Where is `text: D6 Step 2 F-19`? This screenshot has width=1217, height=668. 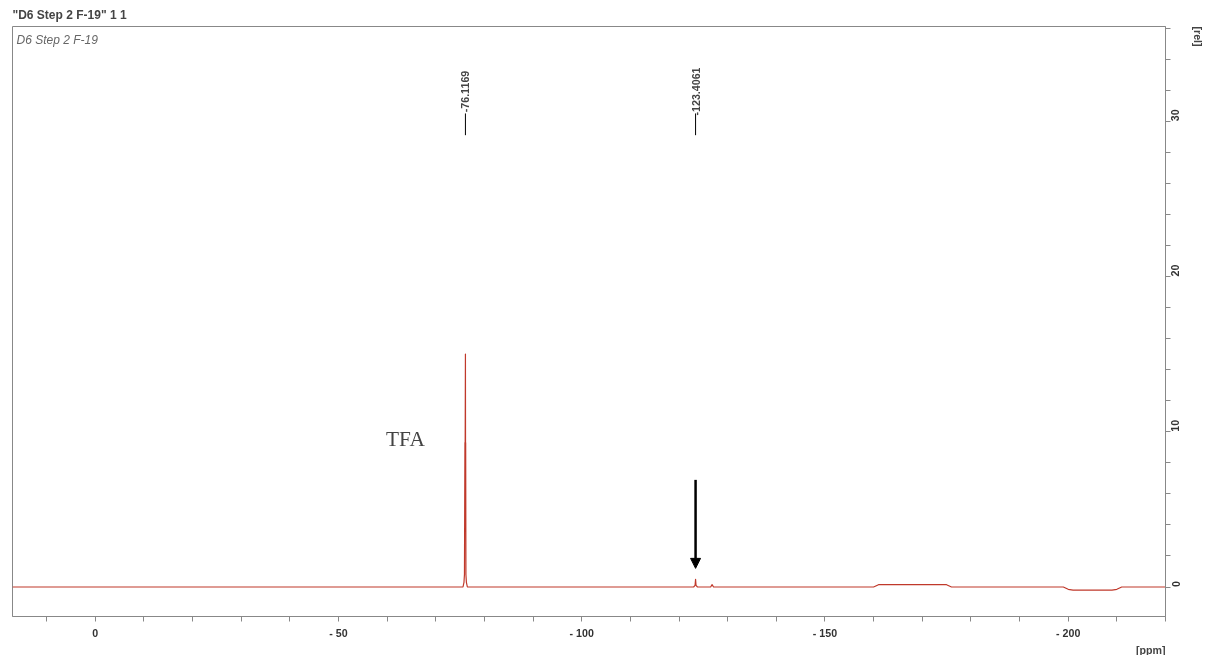
text: D6 Step 2 F-19 is located at coordinates (57, 39).